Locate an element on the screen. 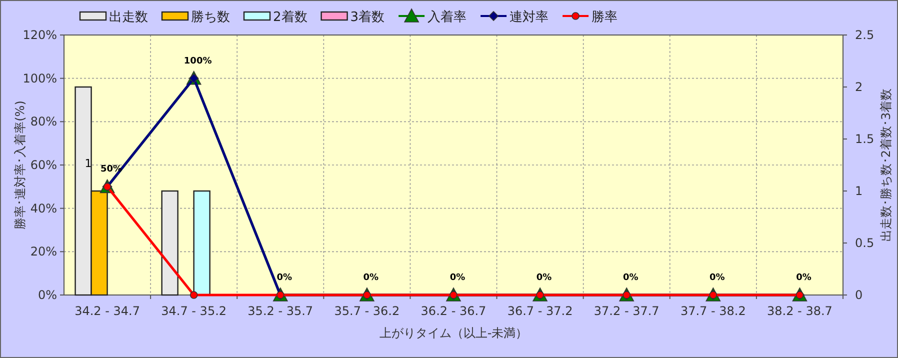  y-tick-label: 120% is located at coordinates (39, 35).